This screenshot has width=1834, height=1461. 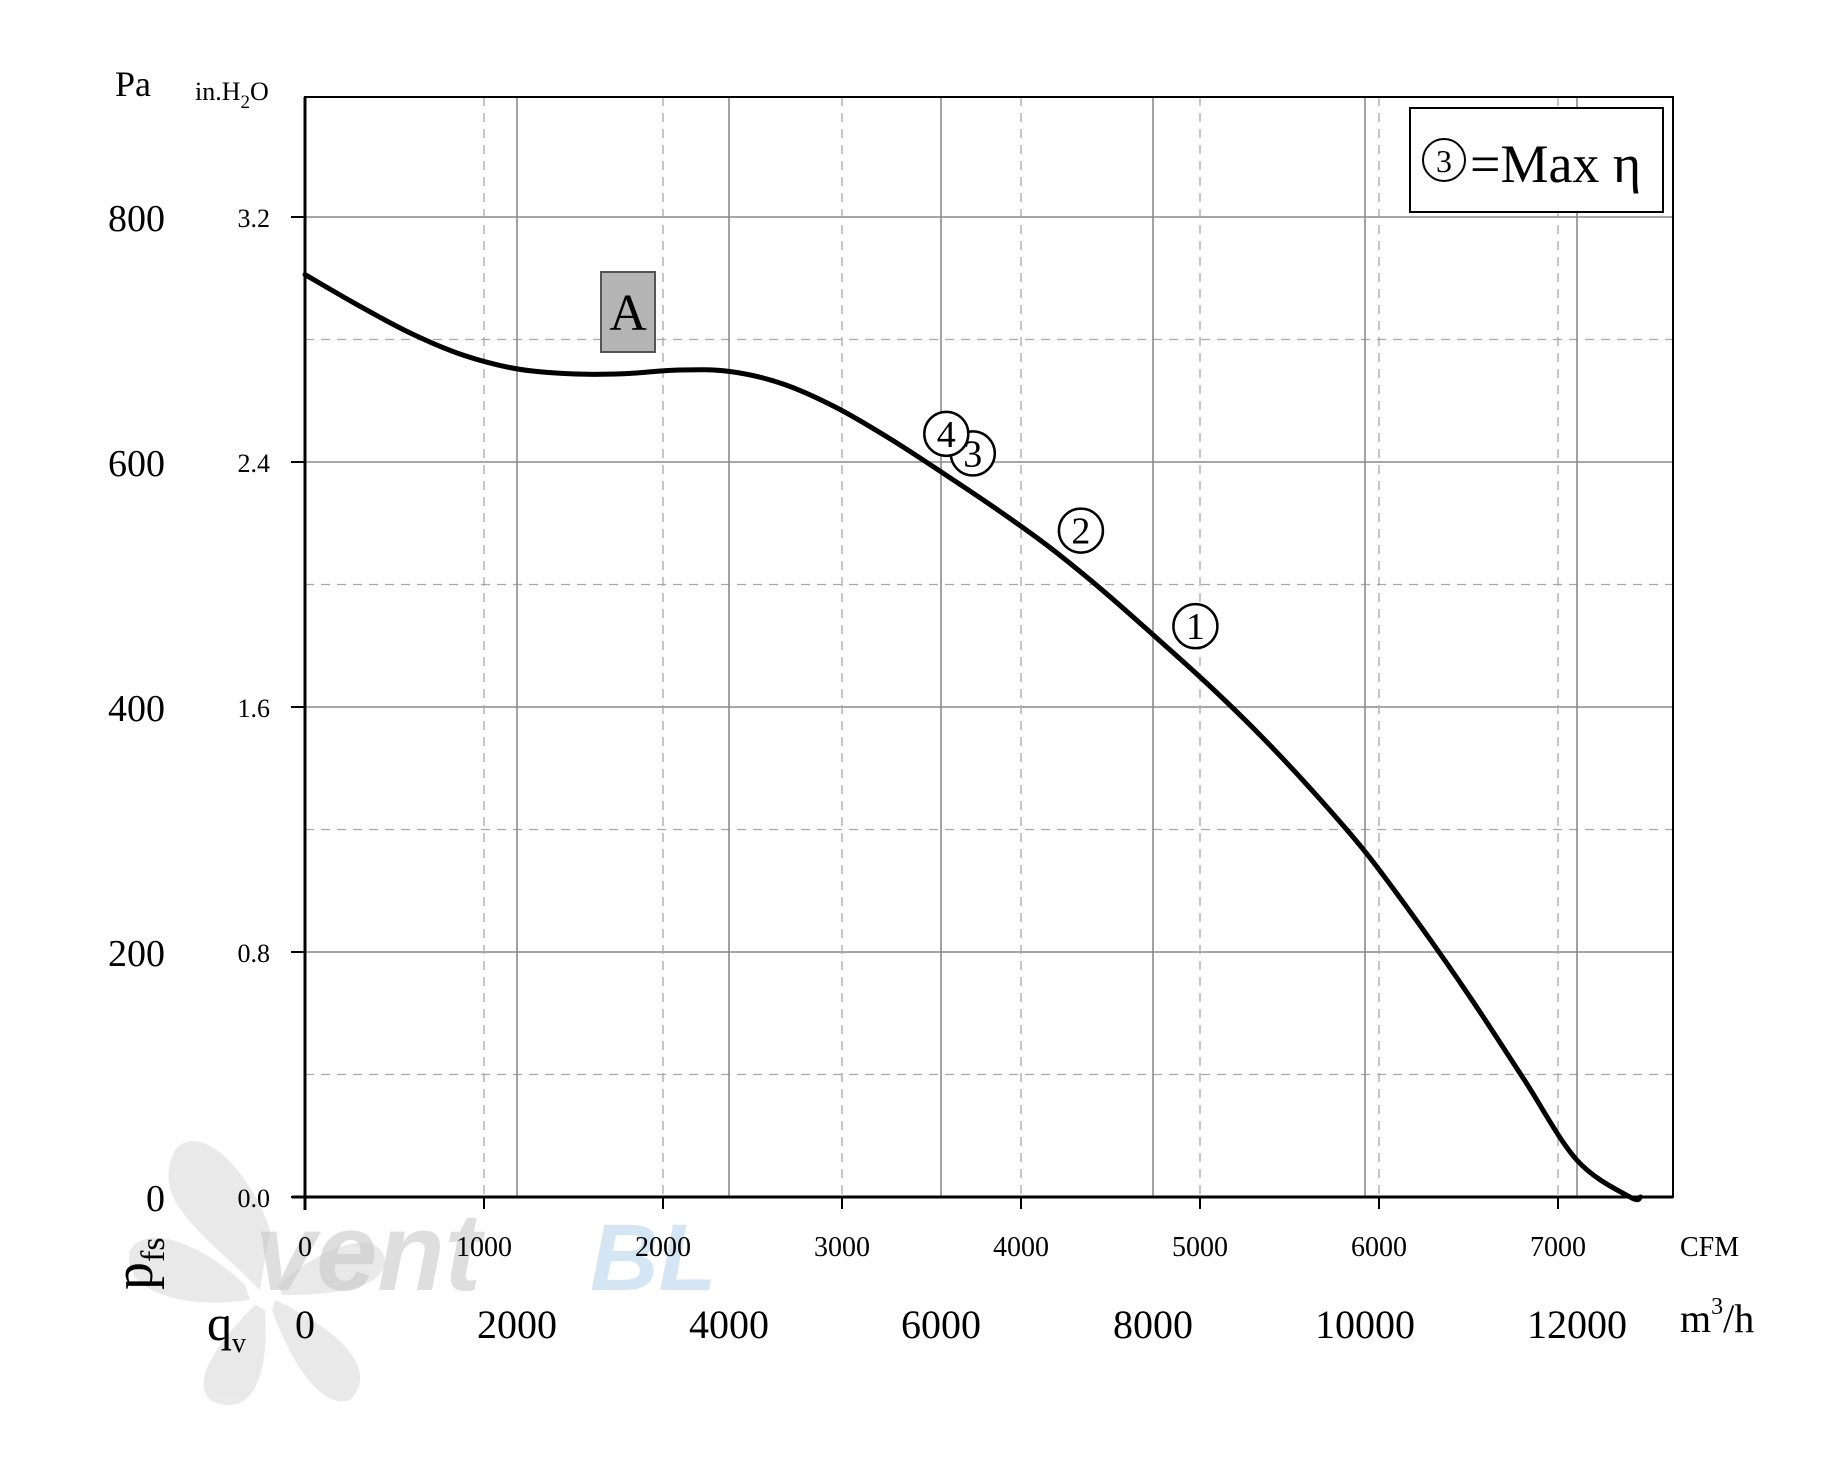 What do you see at coordinates (254, 218) in the screenshot?
I see `y-tick-label-inh2o: 3.2` at bounding box center [254, 218].